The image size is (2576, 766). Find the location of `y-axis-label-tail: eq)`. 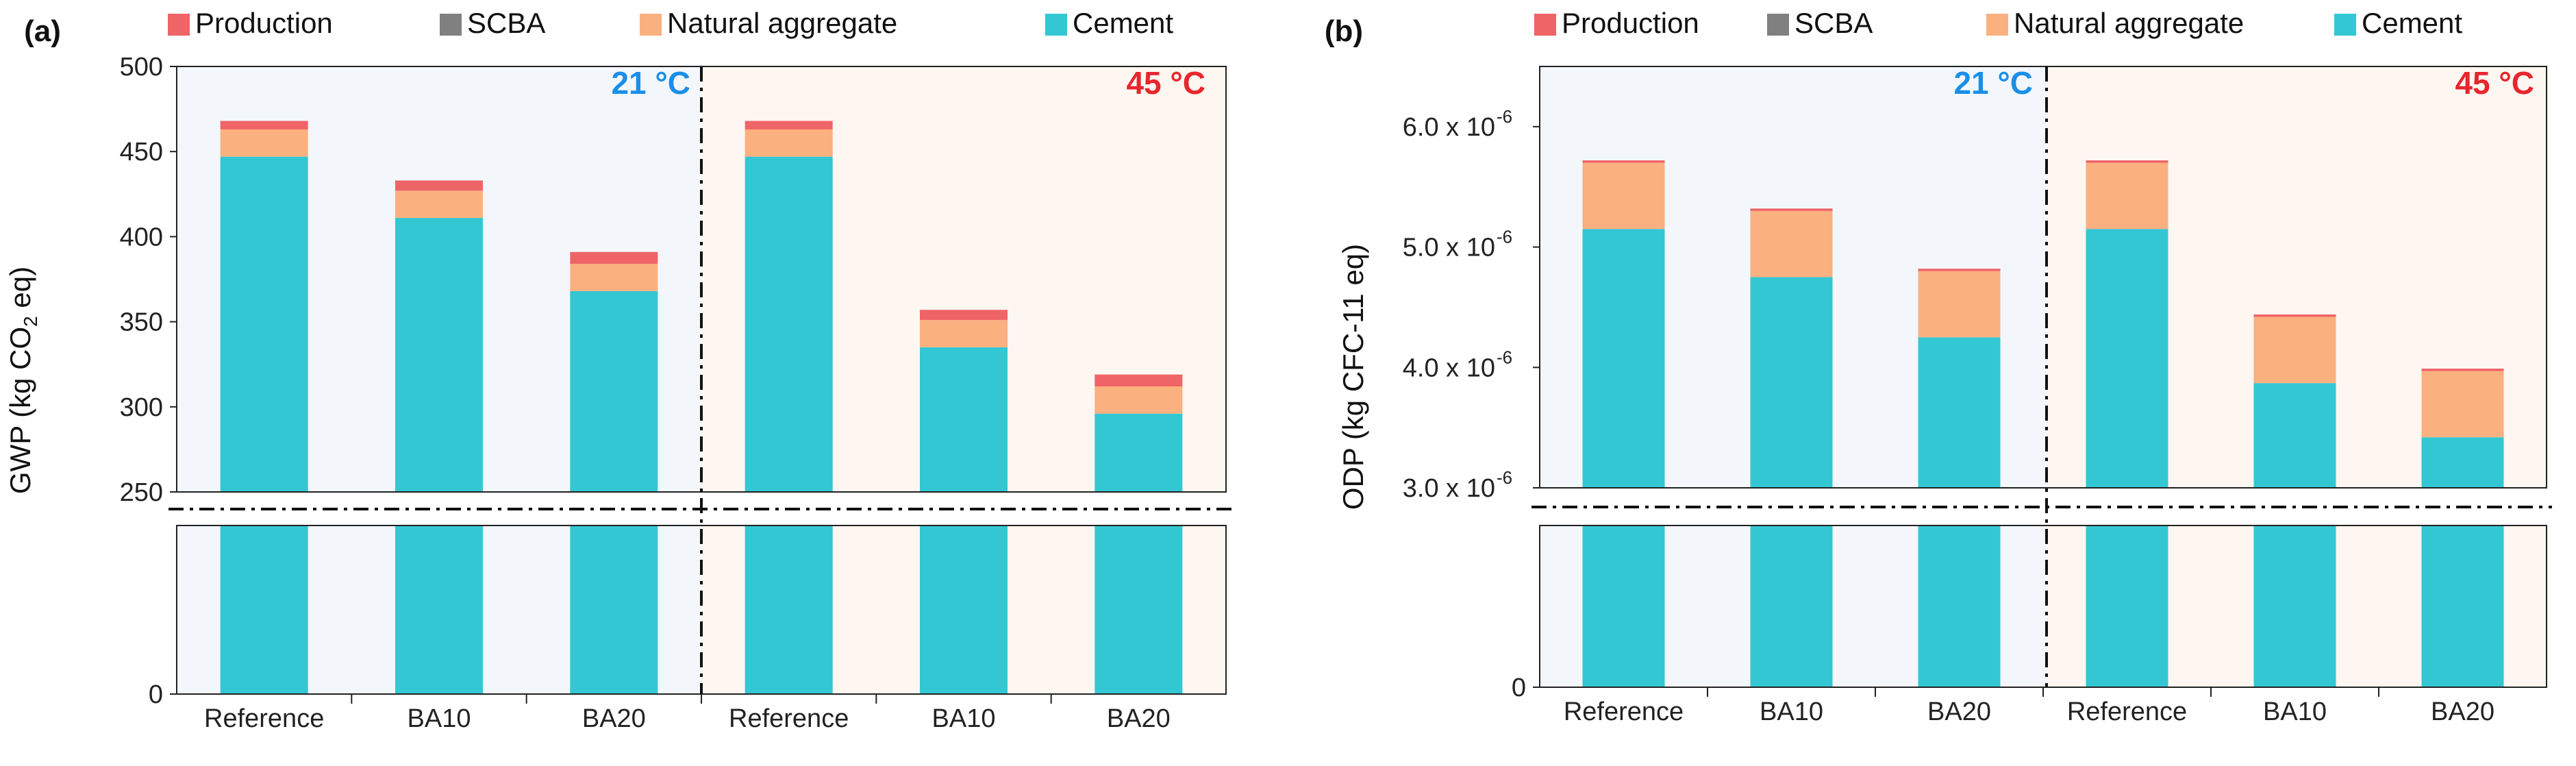

y-axis-label-tail: eq) is located at coordinates (20, 291).